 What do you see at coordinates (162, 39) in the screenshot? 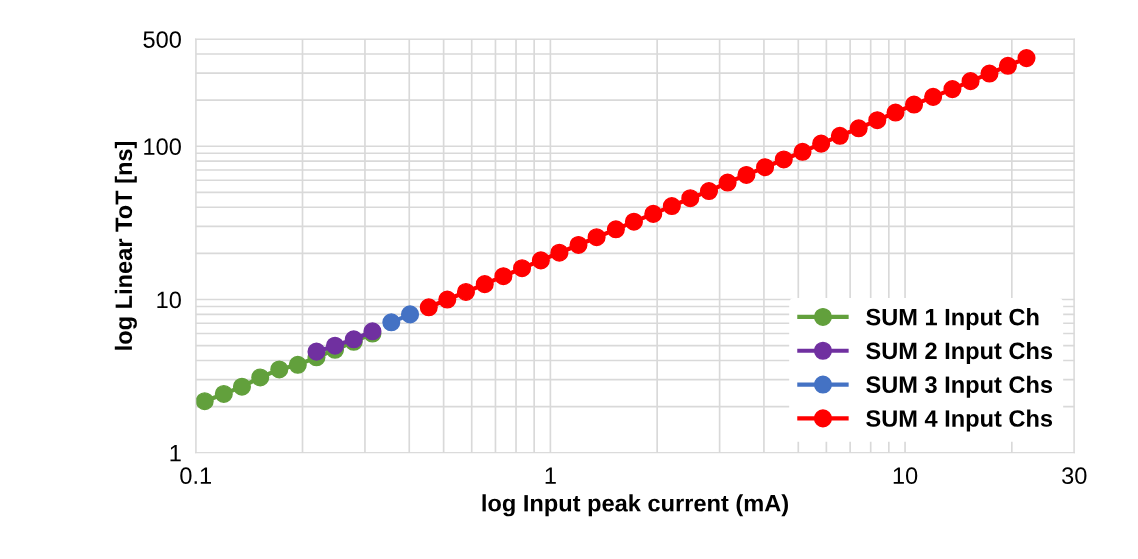
I see `y-tick-label: 500` at bounding box center [162, 39].